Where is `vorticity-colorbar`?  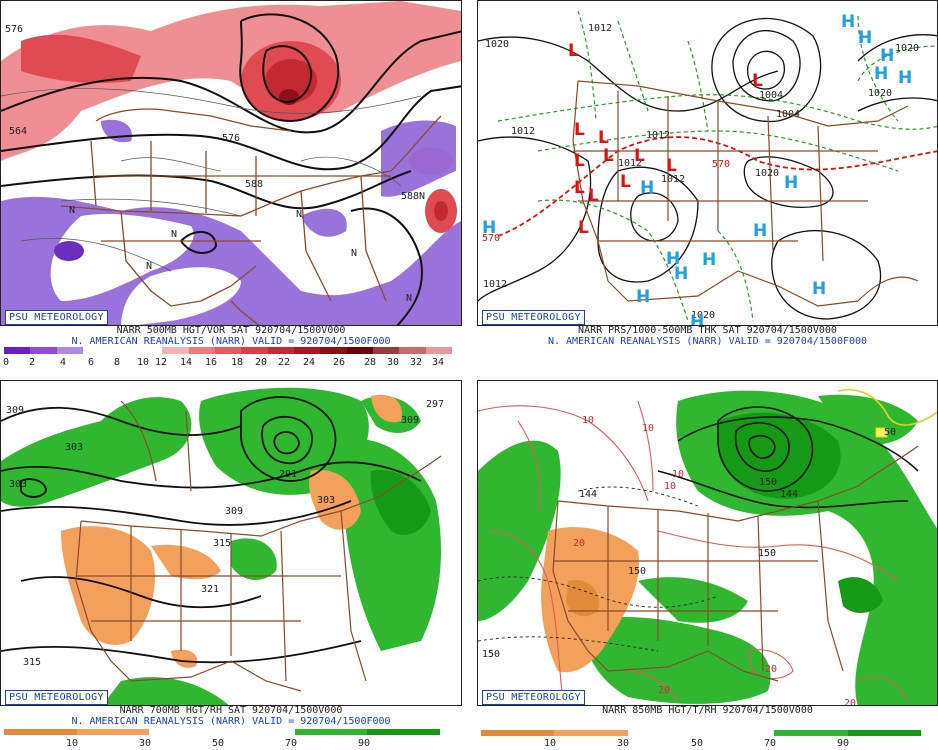 vorticity-colorbar is located at coordinates (228, 350).